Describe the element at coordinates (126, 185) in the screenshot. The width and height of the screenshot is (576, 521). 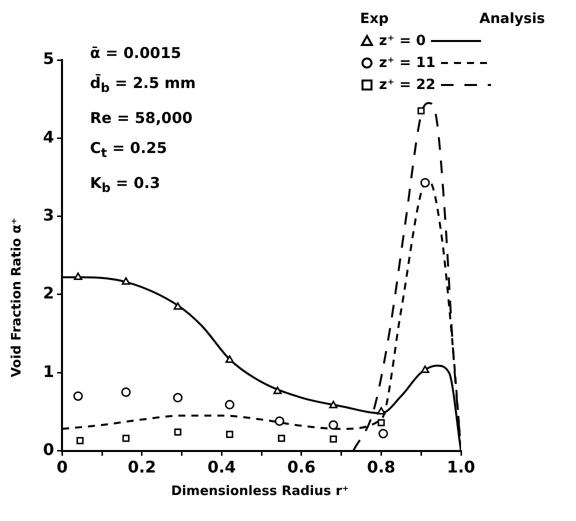
I see `annotation: K$_{b}$ = 0.3` at that location.